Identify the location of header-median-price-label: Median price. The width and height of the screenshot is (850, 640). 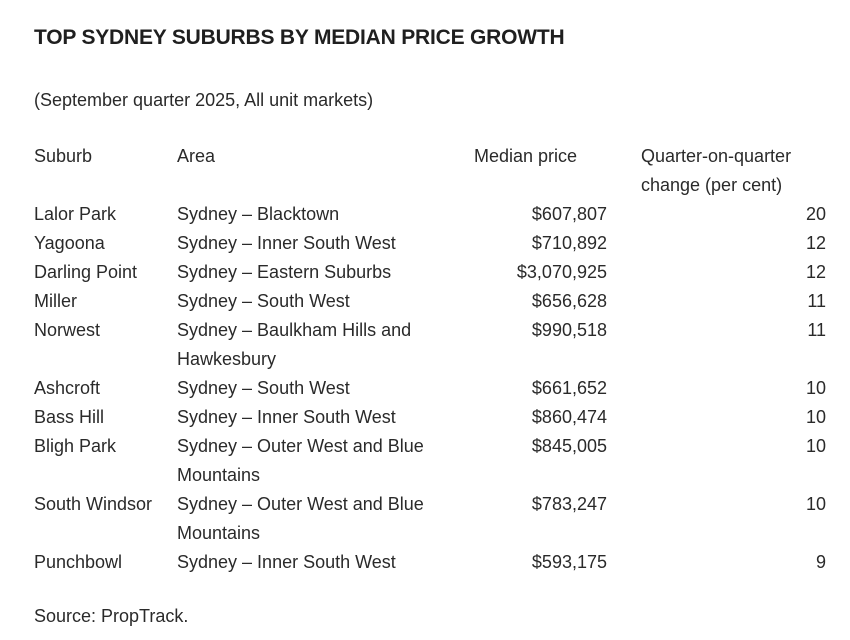
(526, 156).